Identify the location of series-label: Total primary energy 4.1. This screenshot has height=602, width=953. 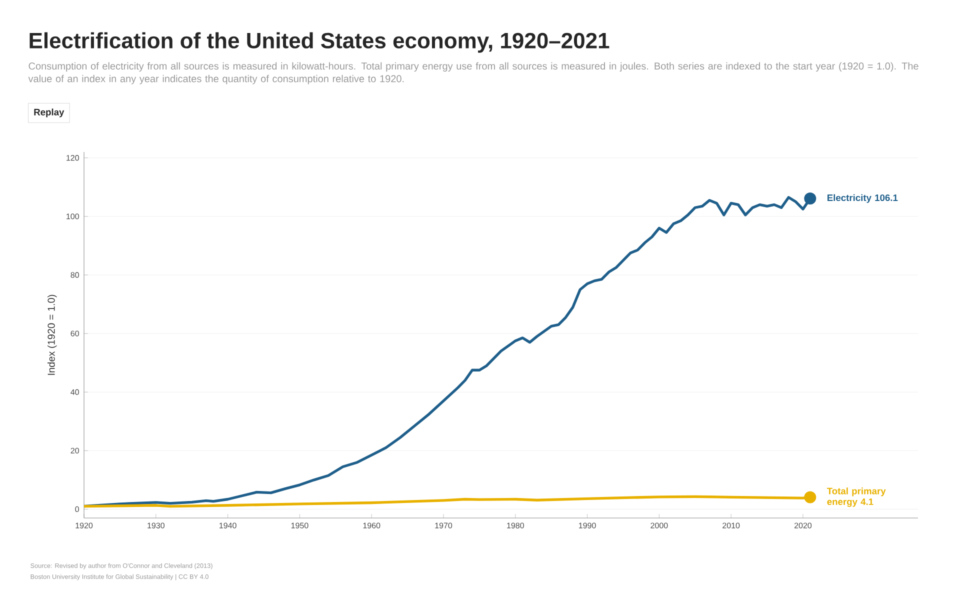
(856, 497).